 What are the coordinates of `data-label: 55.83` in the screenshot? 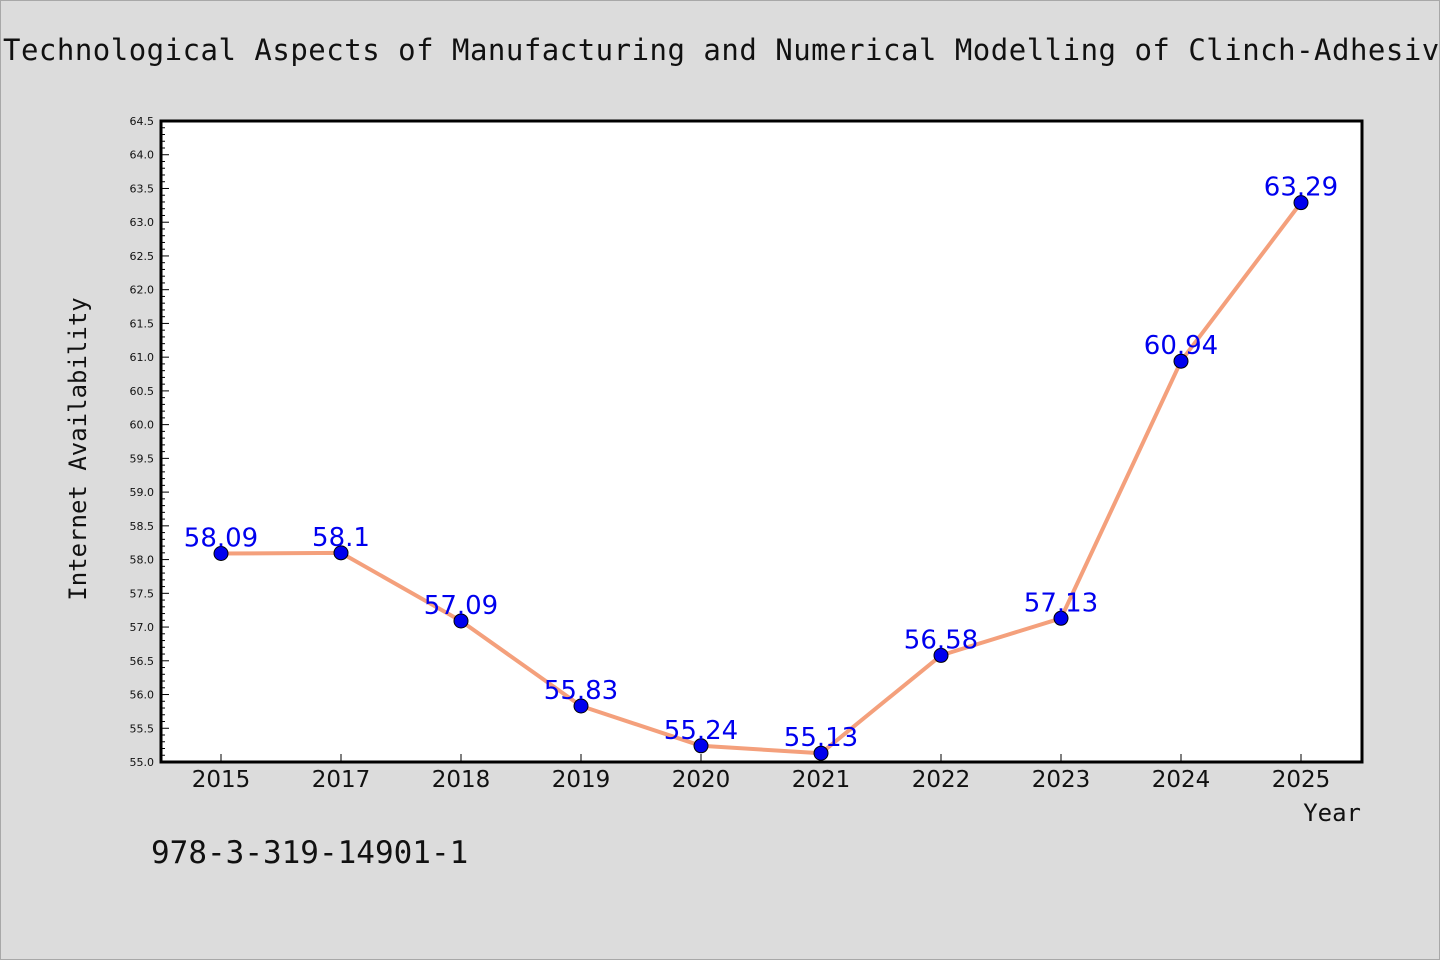 It's located at (581, 691).